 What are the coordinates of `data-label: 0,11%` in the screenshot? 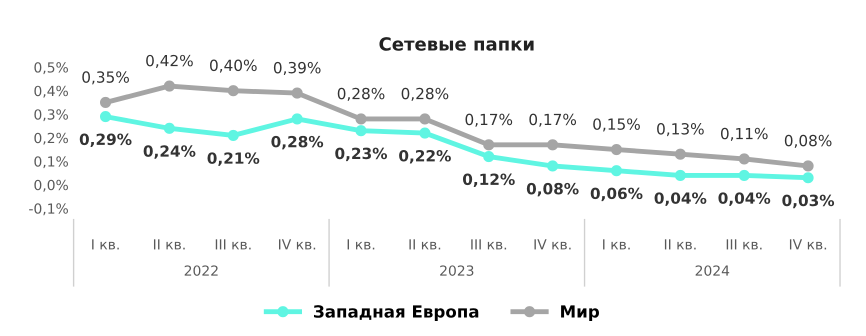 It's located at (744, 134).